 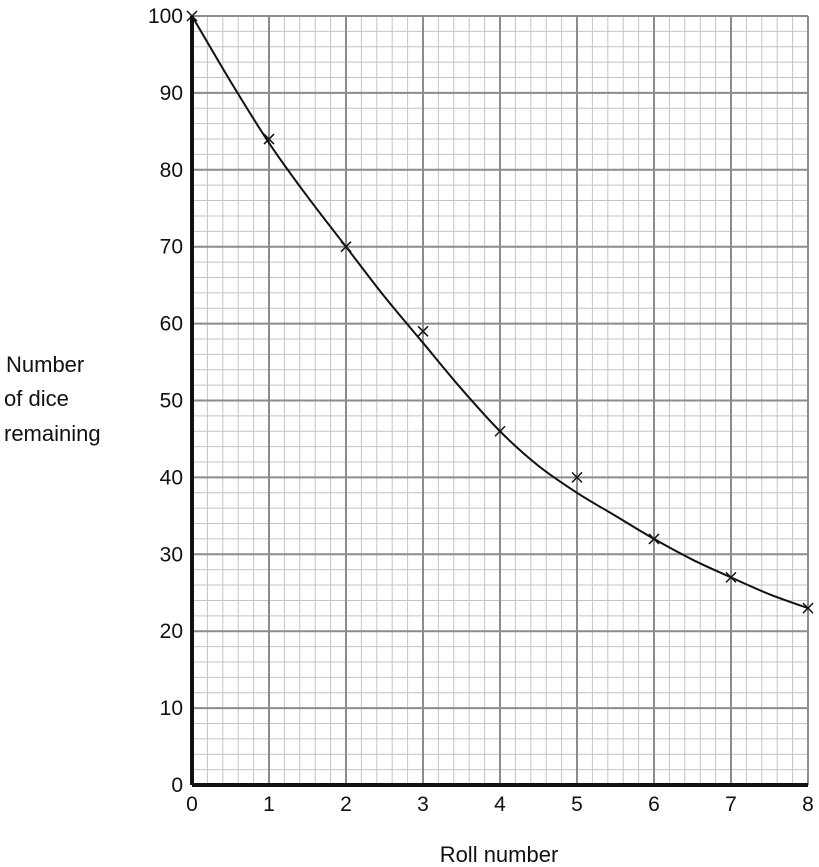 What do you see at coordinates (171, 93) in the screenshot?
I see `y-tick-label: 90` at bounding box center [171, 93].